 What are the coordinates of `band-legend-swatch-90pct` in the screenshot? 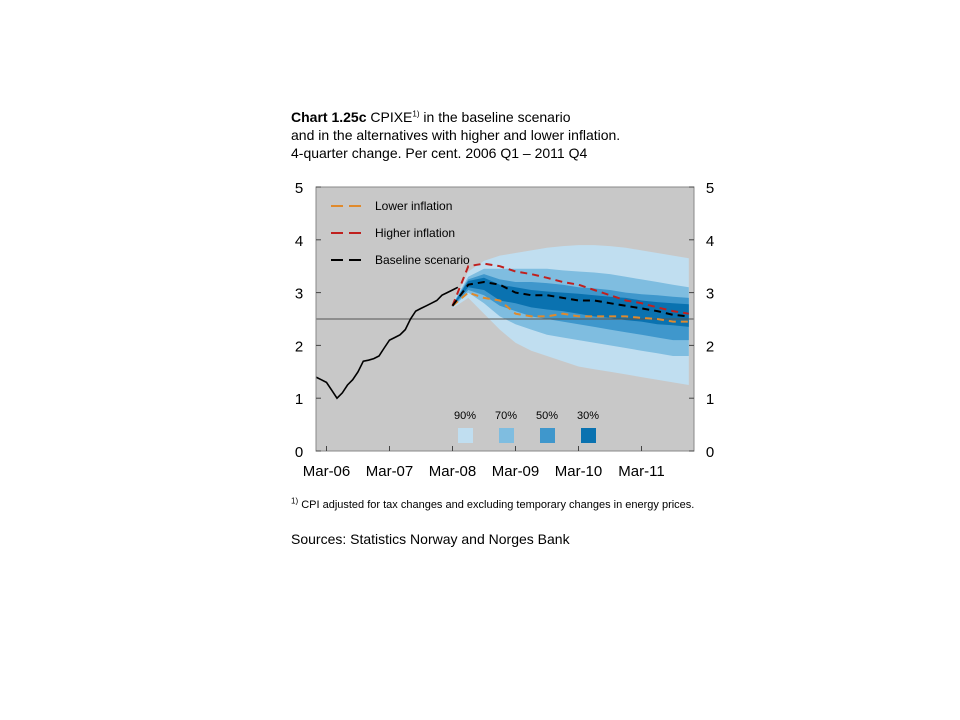 It's located at (465, 435).